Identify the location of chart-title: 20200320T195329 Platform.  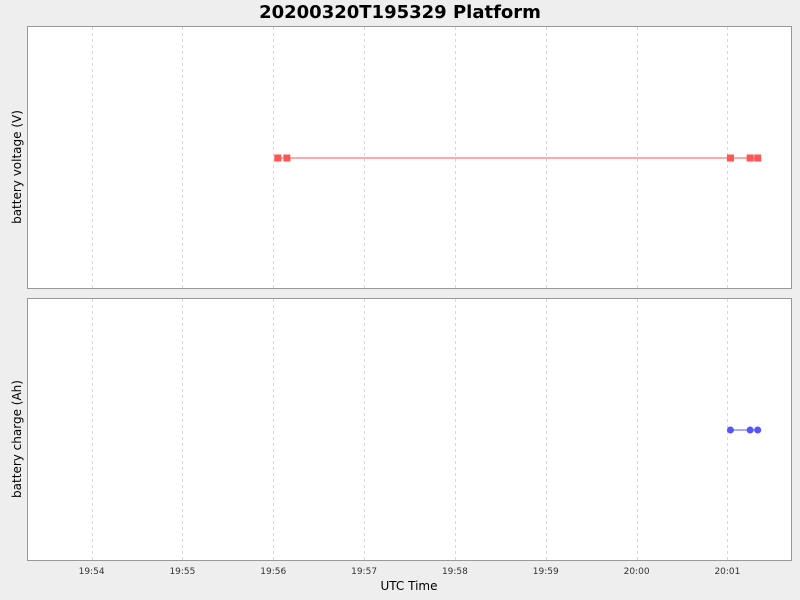
(400, 12).